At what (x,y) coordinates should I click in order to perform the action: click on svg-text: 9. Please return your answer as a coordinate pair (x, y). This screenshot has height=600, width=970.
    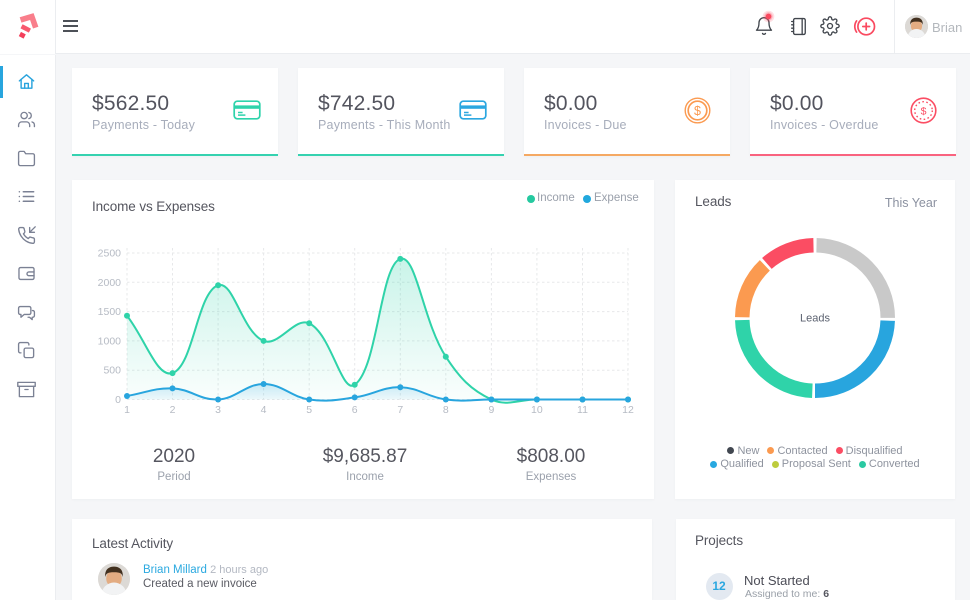
    Looking at the image, I should click on (491, 410).